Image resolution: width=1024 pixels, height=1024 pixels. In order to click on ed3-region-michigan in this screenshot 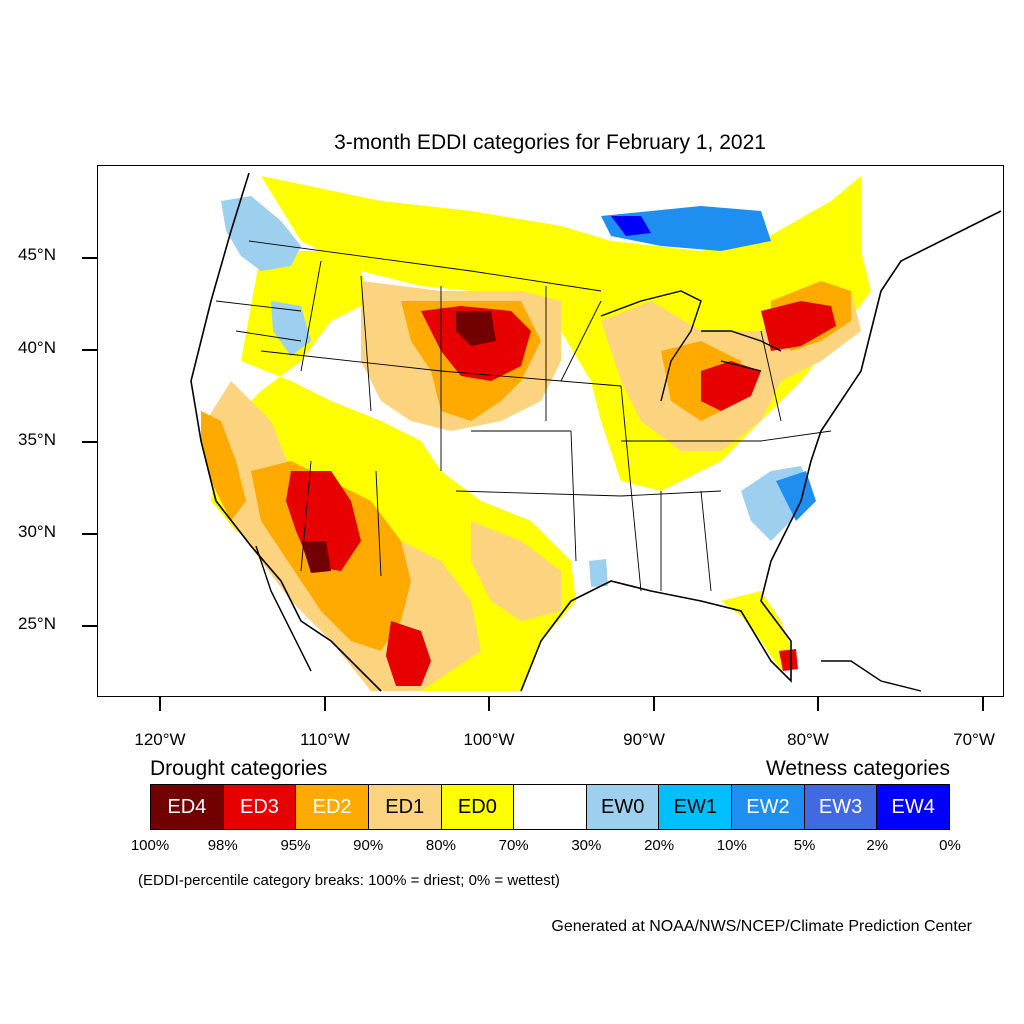, I will do `click(731, 386)`.